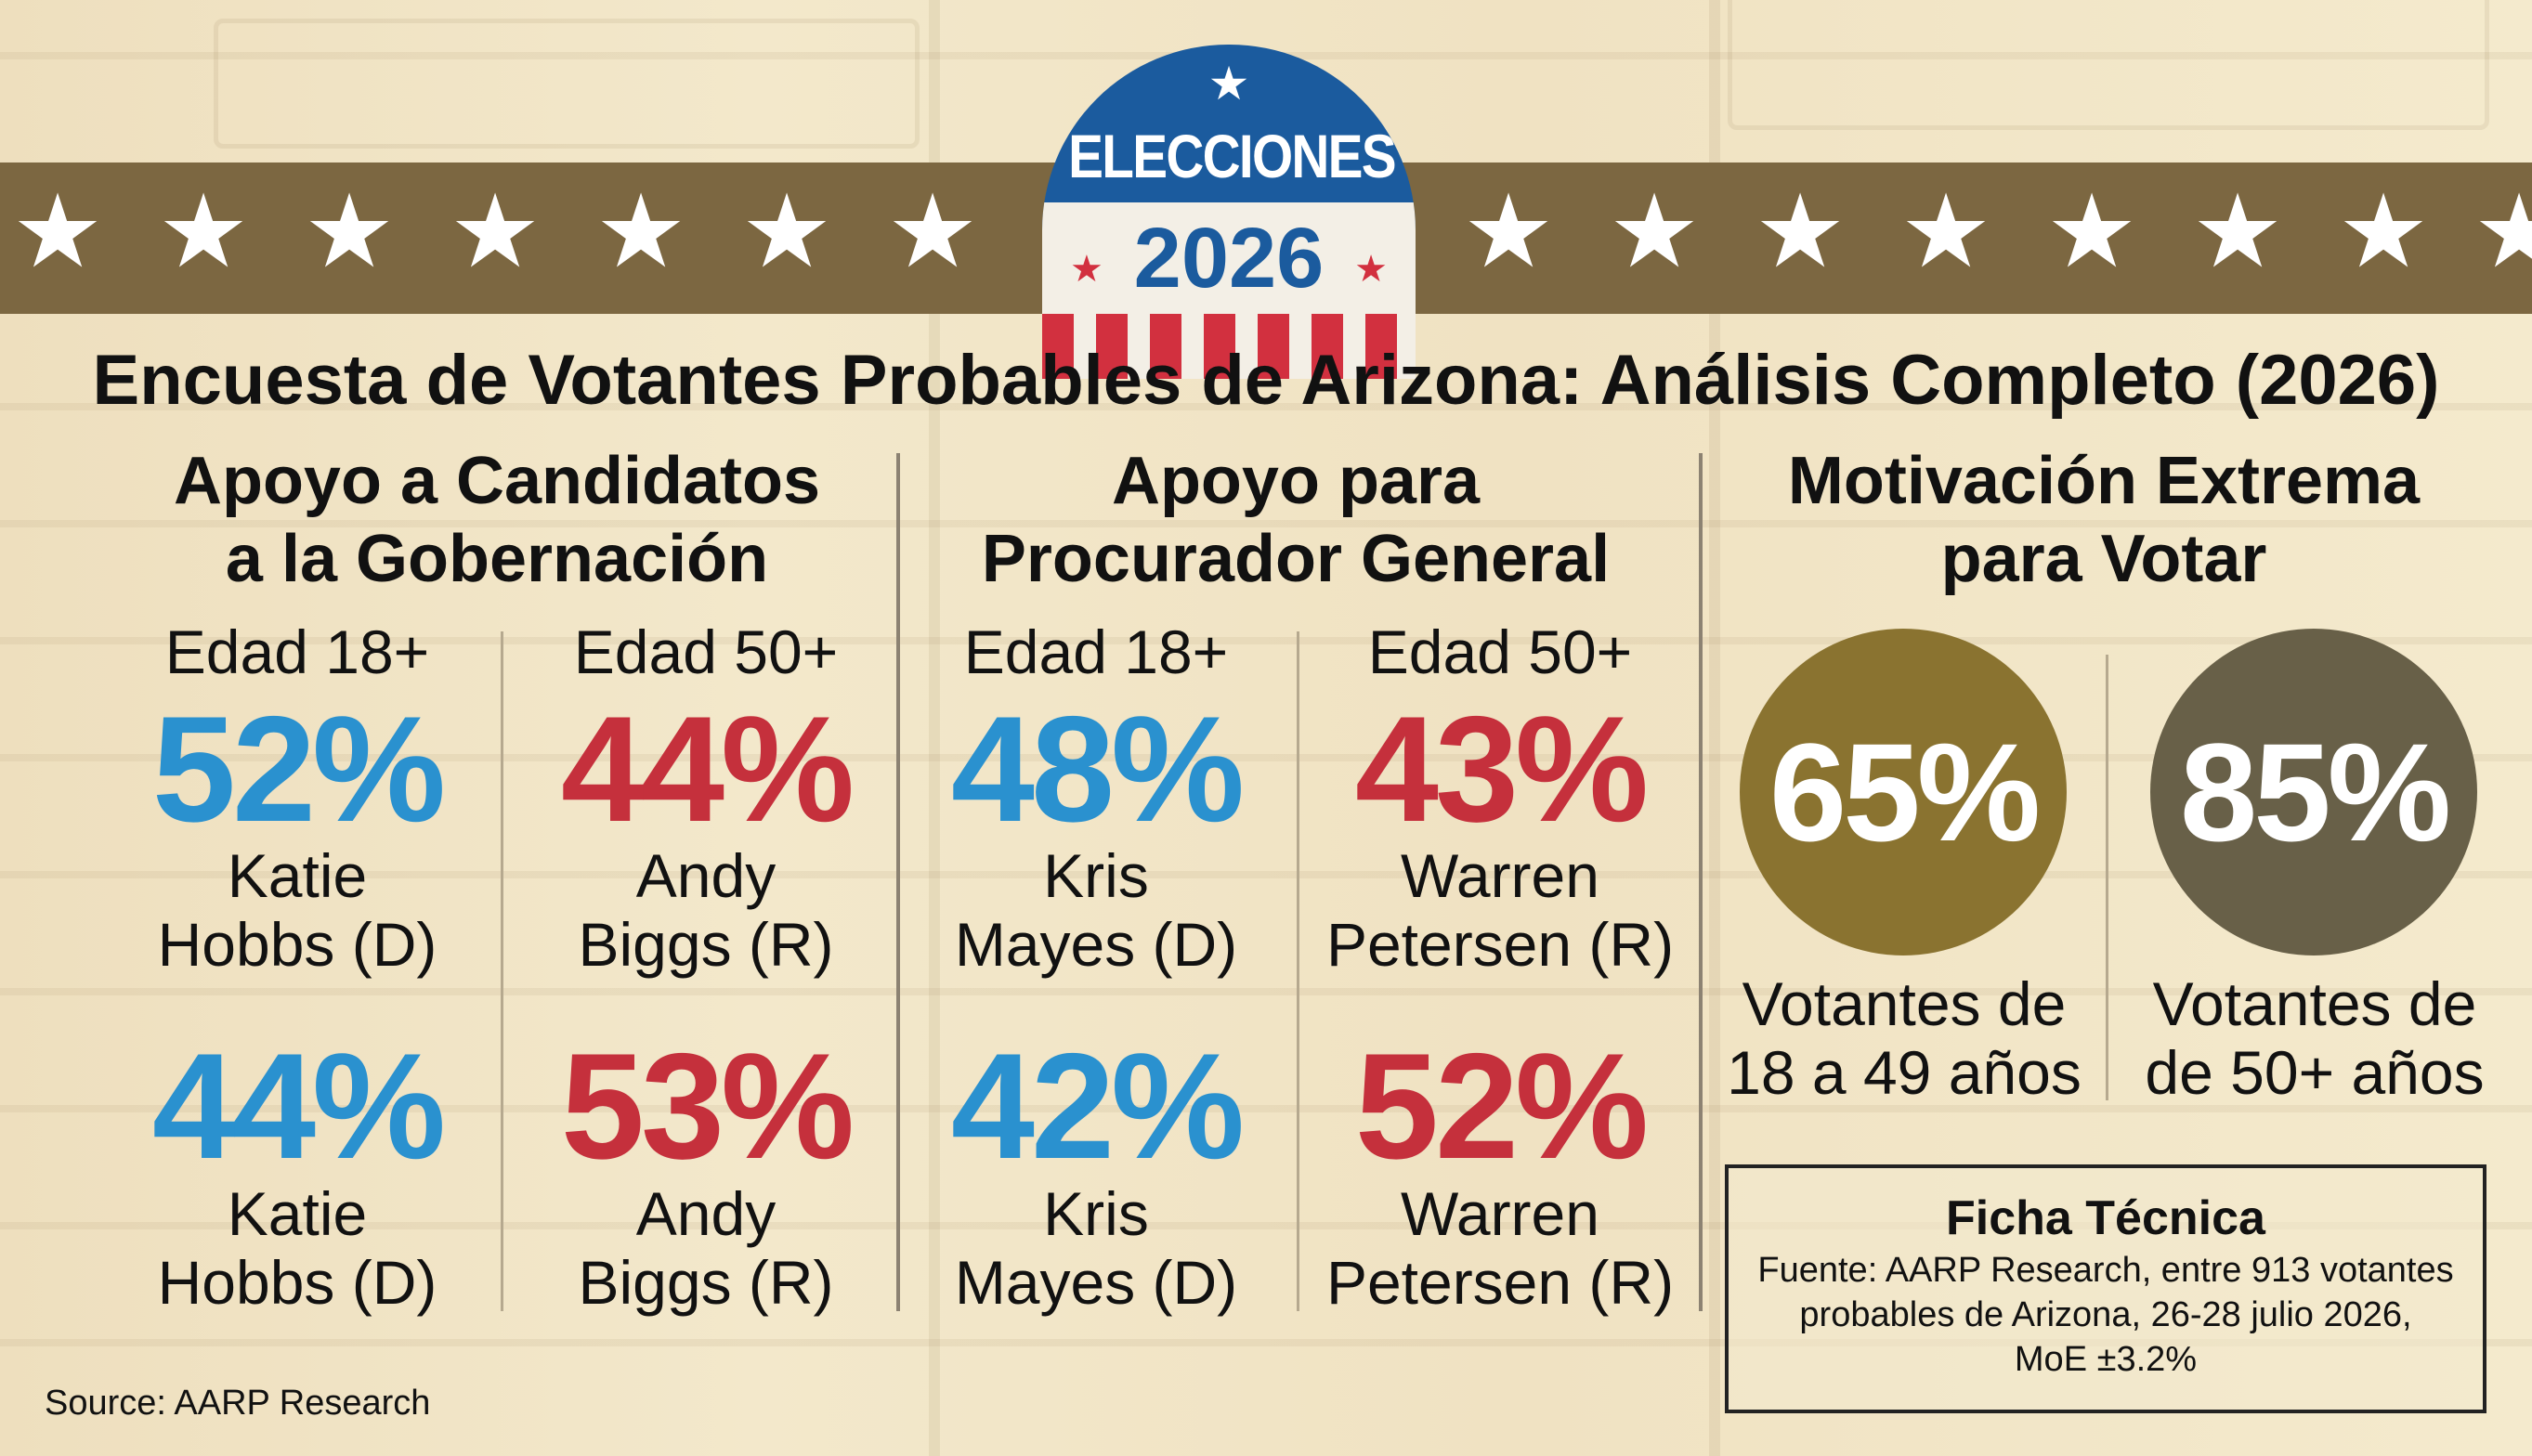 This screenshot has height=1456, width=2532. Describe the element at coordinates (707, 1106) in the screenshot. I see `biggs-percent-row2: 53%` at that location.